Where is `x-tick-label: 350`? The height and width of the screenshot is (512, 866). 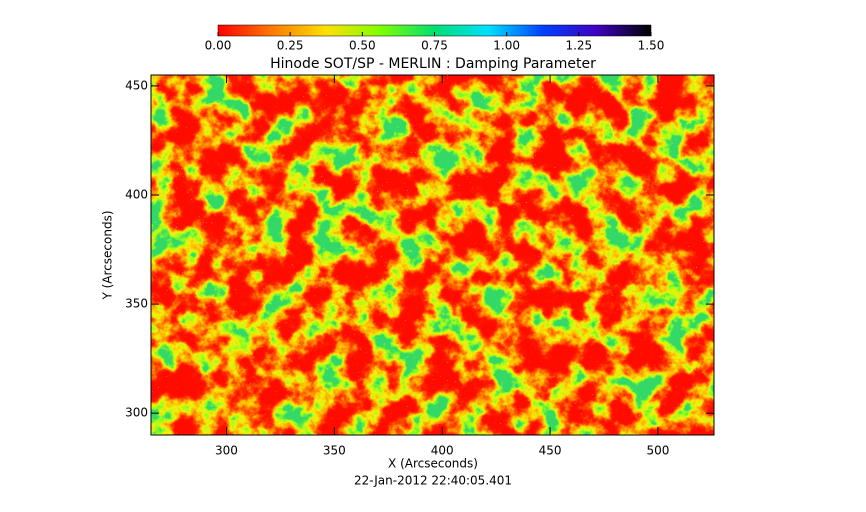
x-tick-label: 350 is located at coordinates (334, 451).